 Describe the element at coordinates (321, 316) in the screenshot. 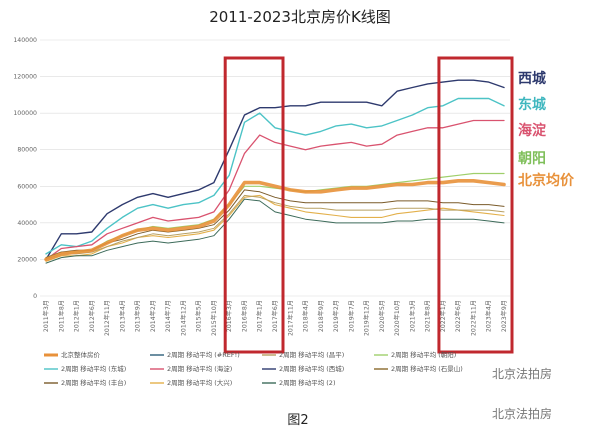

I see `x-tick-label: 2018年9月` at that location.